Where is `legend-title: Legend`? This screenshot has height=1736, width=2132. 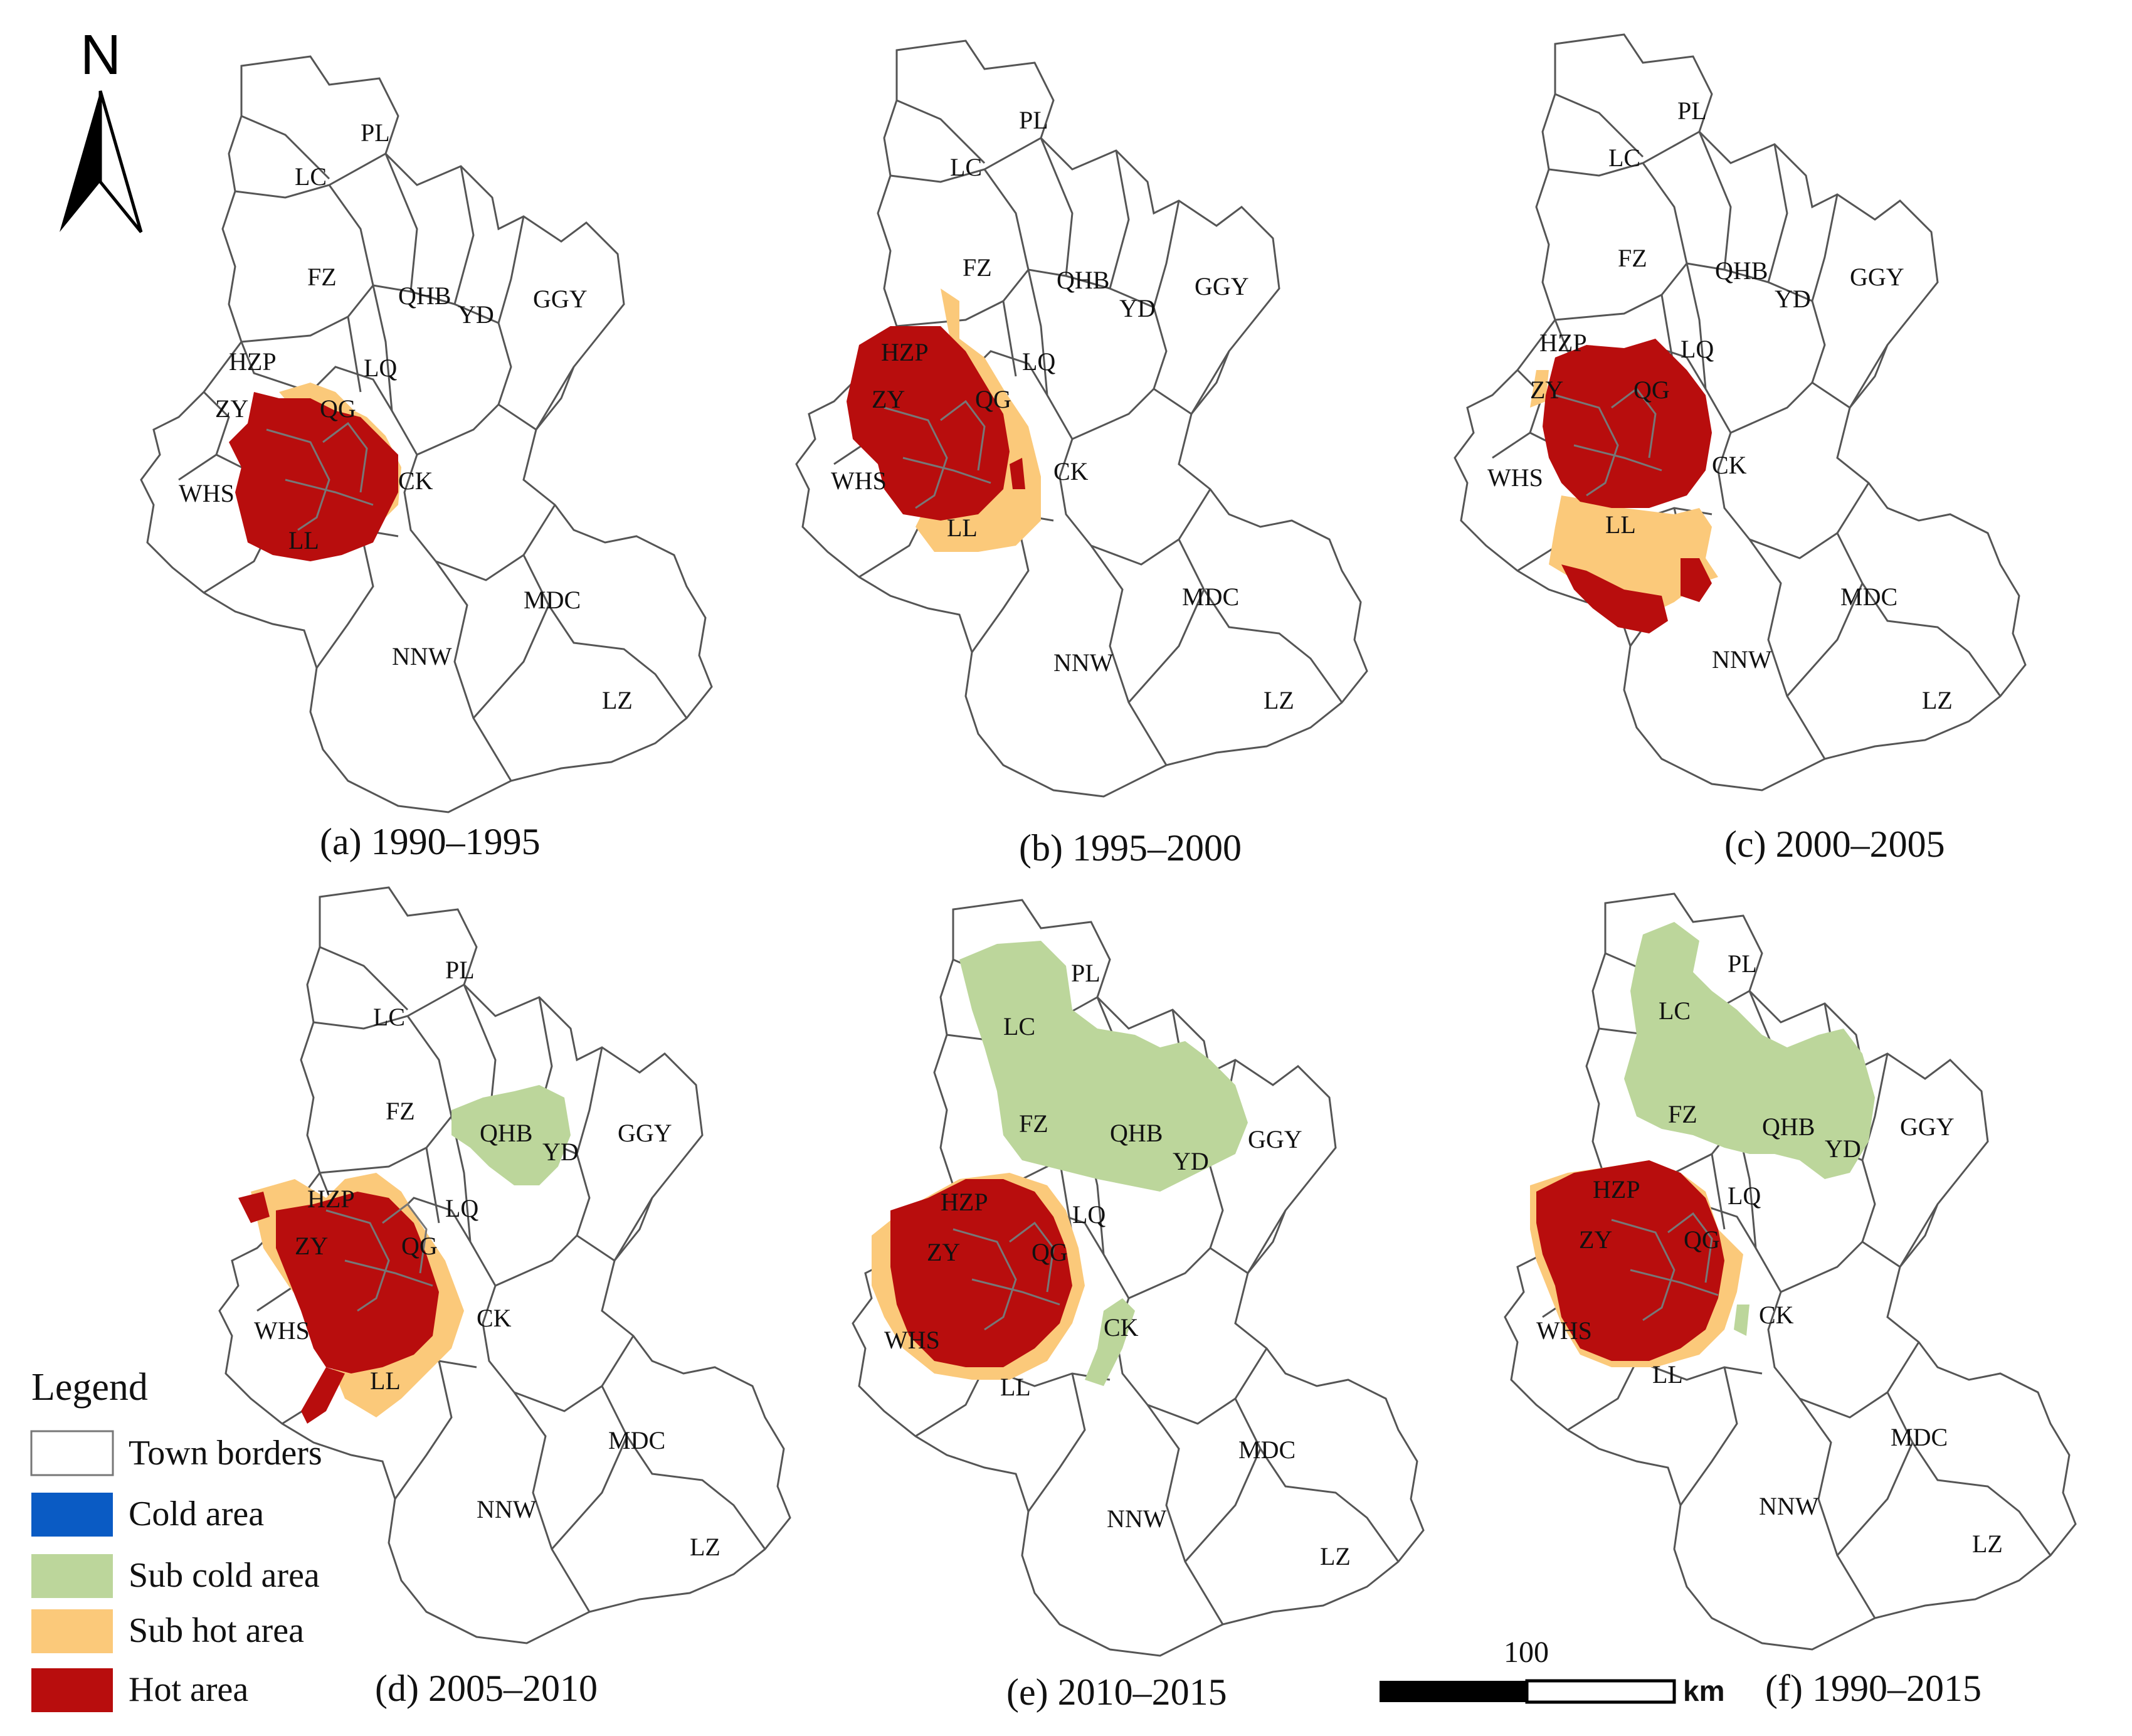 legend-title: Legend is located at coordinates (89, 1387).